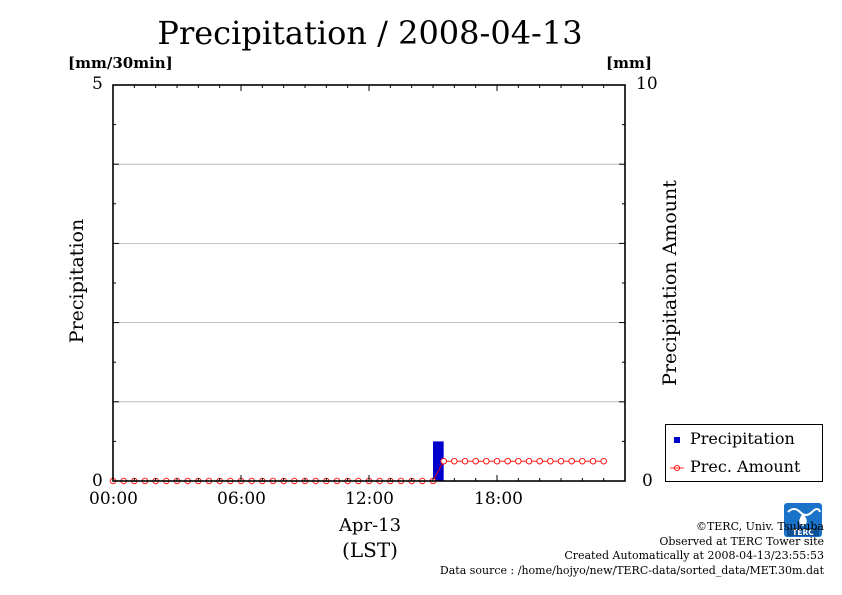 This screenshot has width=842, height=595. I want to click on x-axis-label: Apr-13 (LST), so click(370, 538).